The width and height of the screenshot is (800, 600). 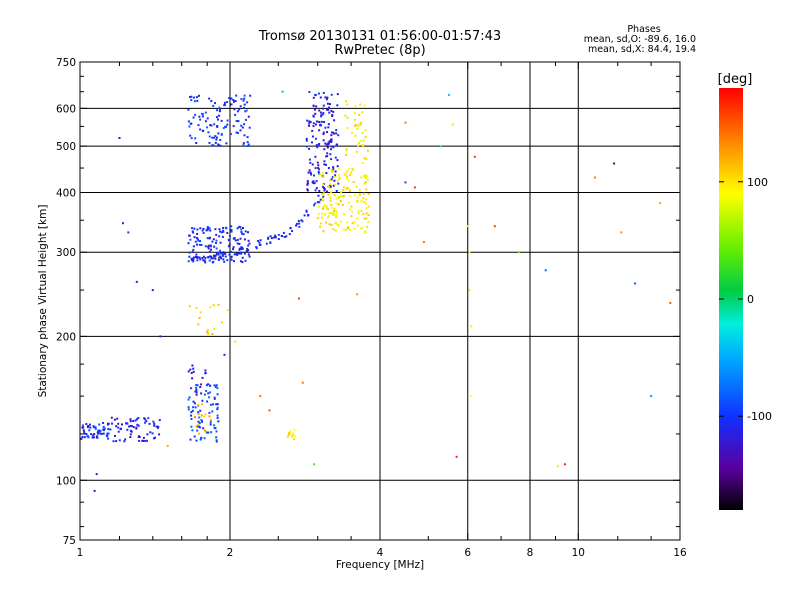 I want to click on y-tick-label: 200, so click(x=66, y=337).